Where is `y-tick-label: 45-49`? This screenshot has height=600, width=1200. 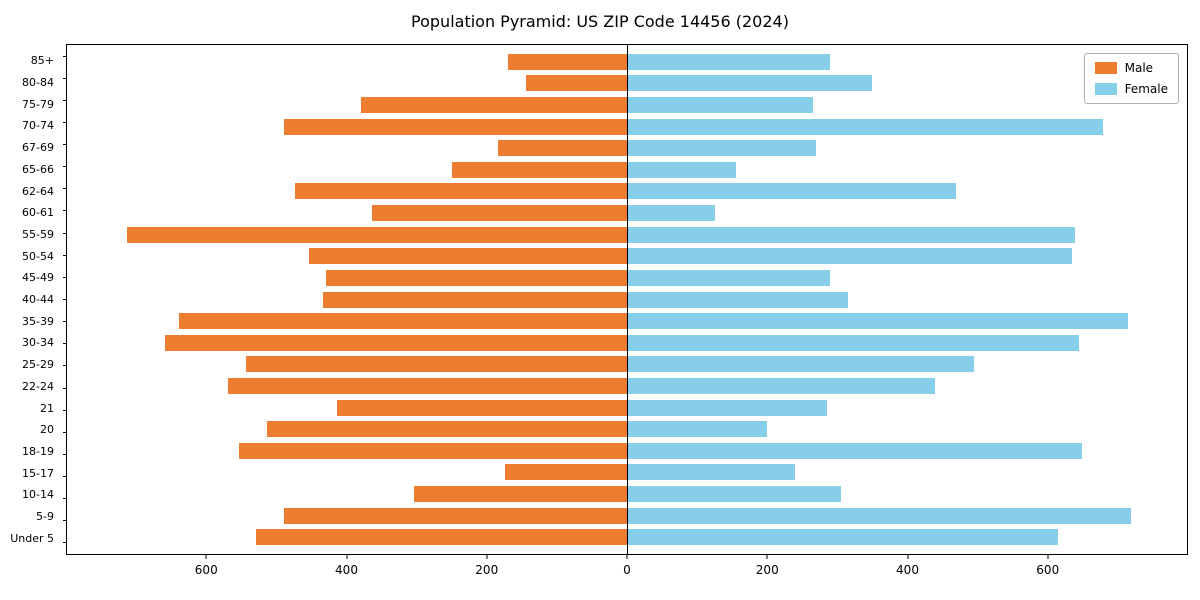
y-tick-label: 45-49 is located at coordinates (38, 278).